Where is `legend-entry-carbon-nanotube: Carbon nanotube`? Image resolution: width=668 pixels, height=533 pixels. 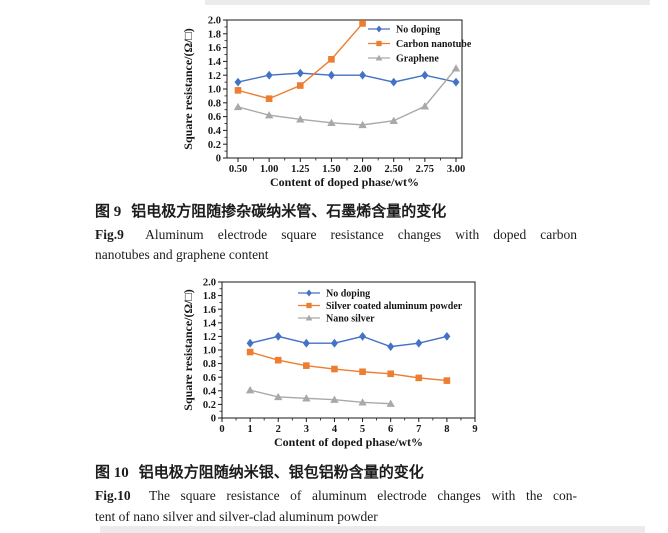 legend-entry-carbon-nanotube: Carbon nanotube is located at coordinates (420, 44).